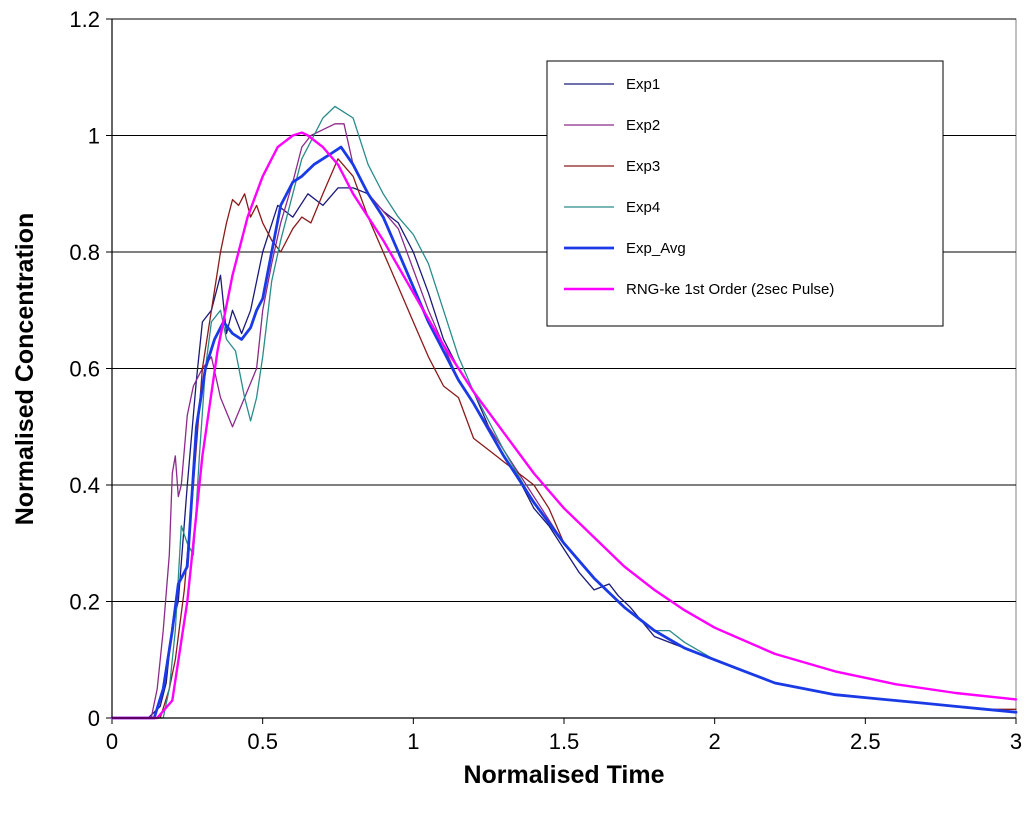 The image size is (1024, 818). I want to click on x-tick-label-6: 3, so click(1016, 741).